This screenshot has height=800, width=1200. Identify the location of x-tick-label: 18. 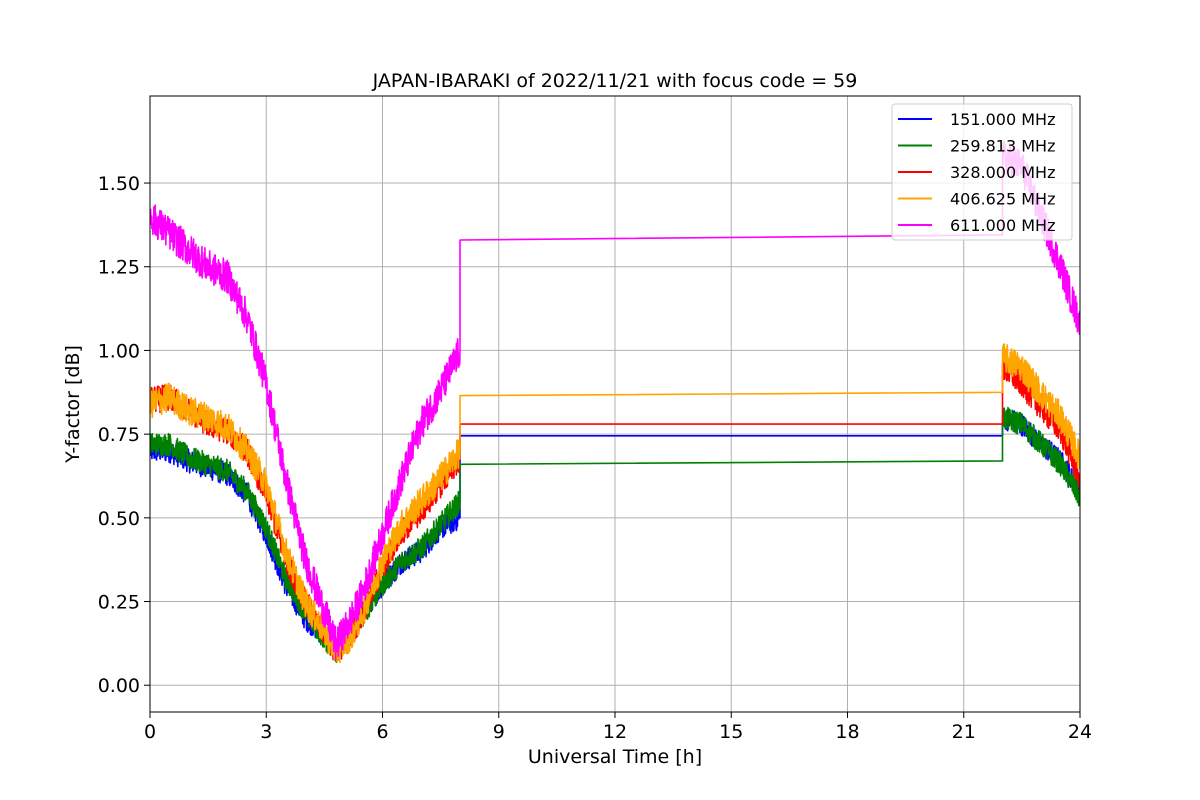
(847, 732).